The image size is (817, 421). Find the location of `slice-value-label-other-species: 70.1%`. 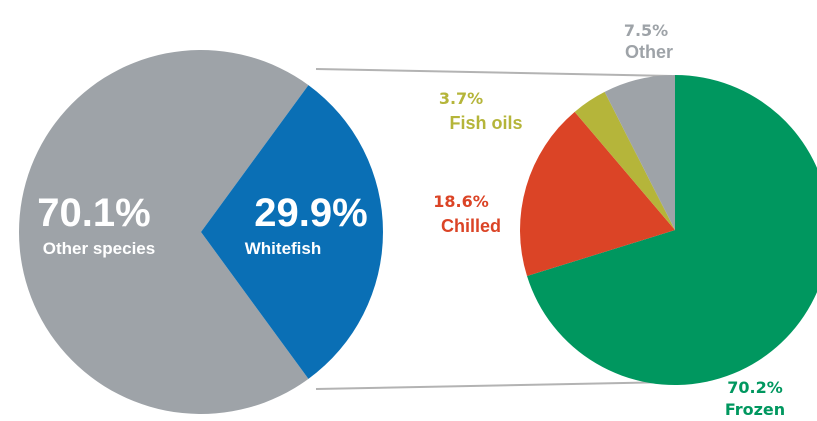

slice-value-label-other-species: 70.1% is located at coordinates (93, 213).